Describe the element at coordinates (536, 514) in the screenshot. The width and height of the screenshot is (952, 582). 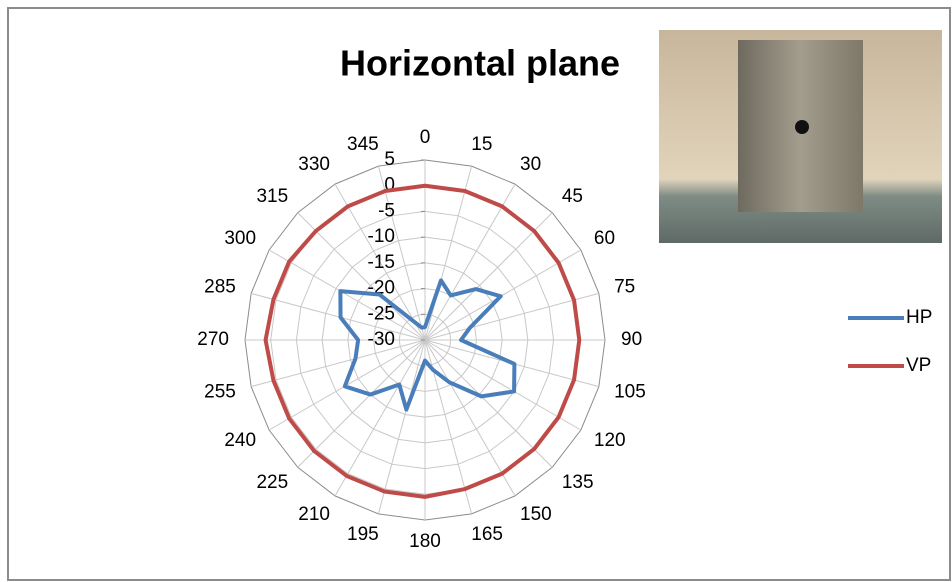
I see `angle-label: 150` at that location.